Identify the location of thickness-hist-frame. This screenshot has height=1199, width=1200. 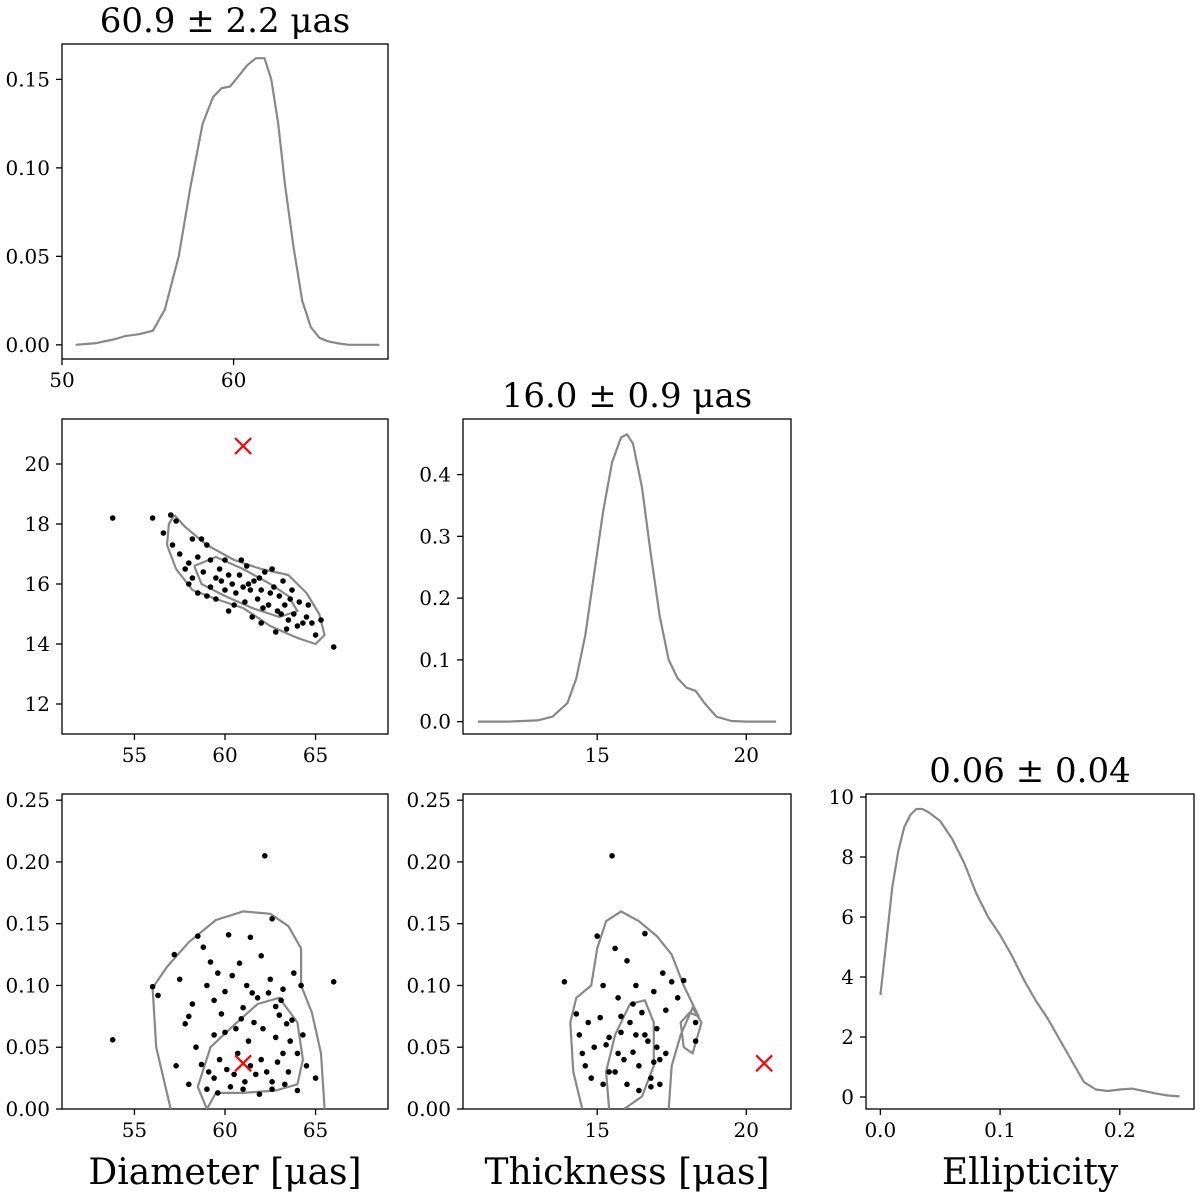
(627, 576).